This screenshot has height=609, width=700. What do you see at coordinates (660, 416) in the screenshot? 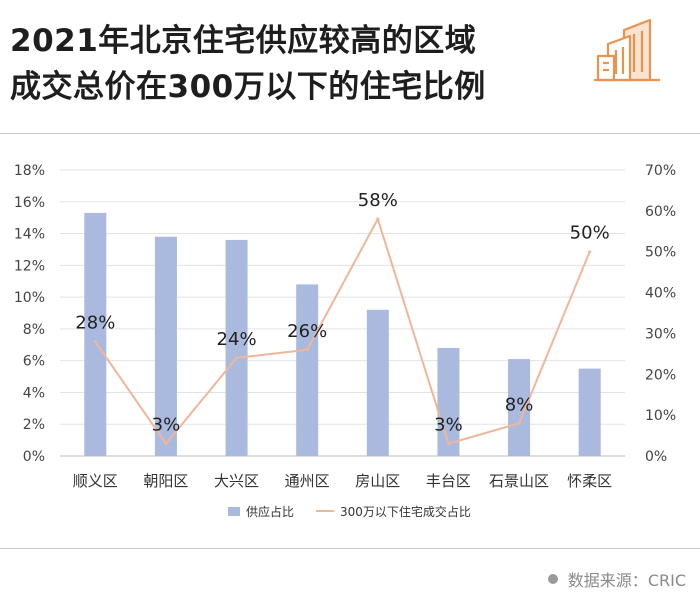
I see `y-right-tick-label: 10%` at bounding box center [660, 416].